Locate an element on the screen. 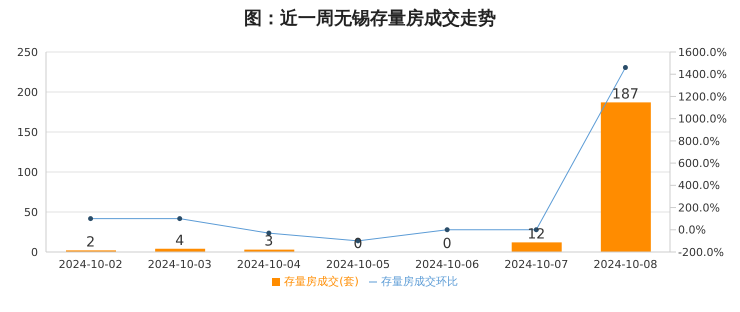 The width and height of the screenshot is (740, 312). y2-tick-label: 0.0% is located at coordinates (692, 230).